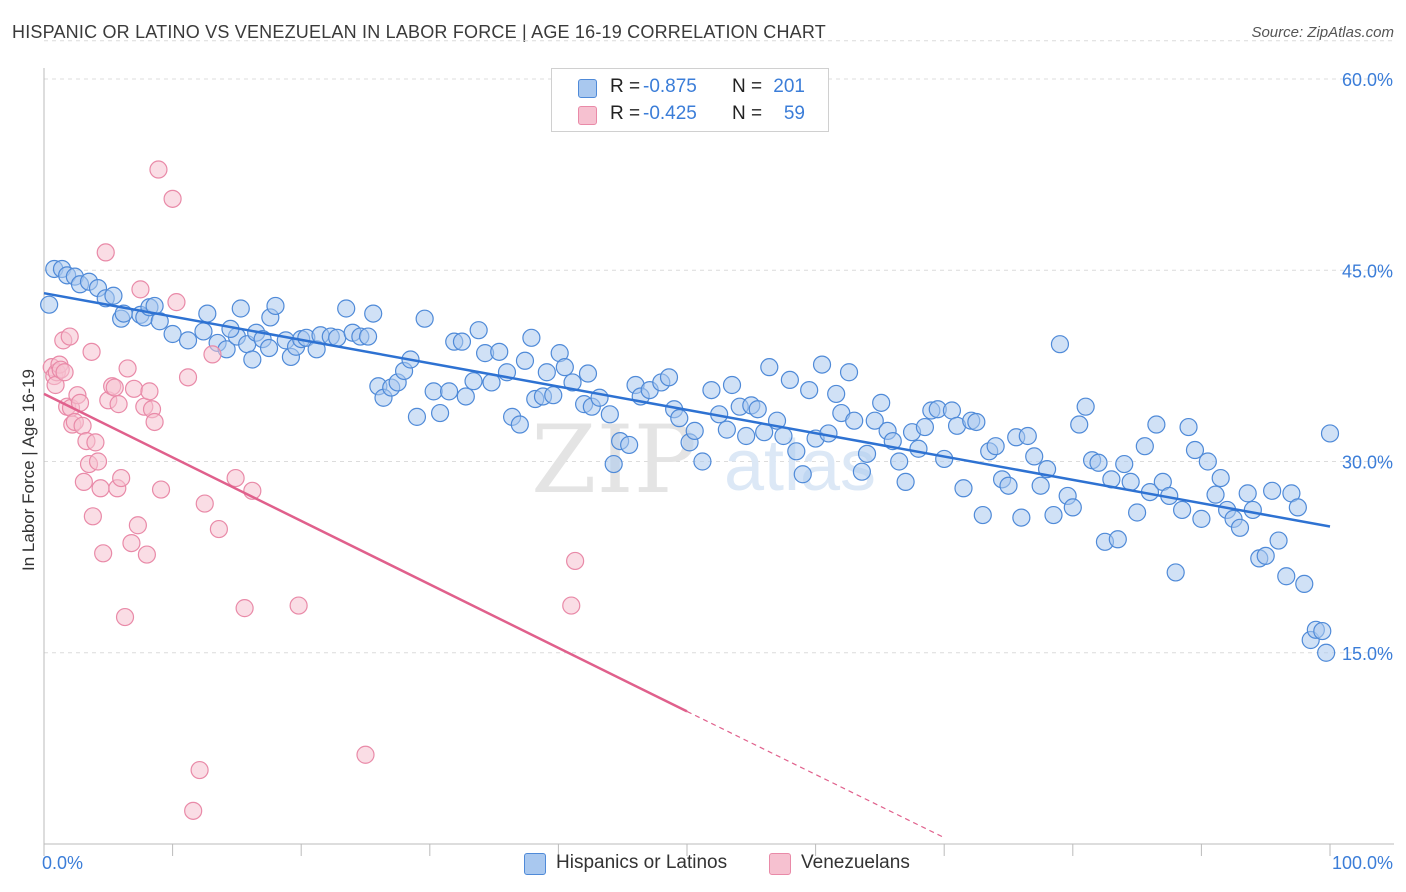 The image size is (1406, 892). What do you see at coordinates (670, 86) in the screenshot?
I see `legend-r-value: -0.875` at bounding box center [670, 86].